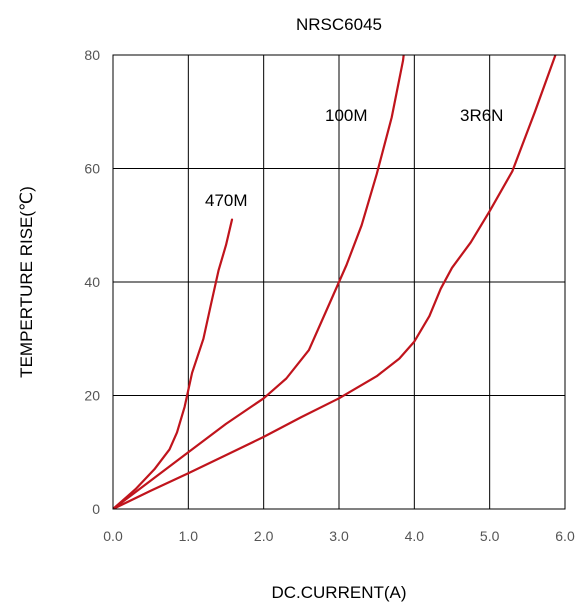 This screenshot has width=588, height=613. Describe the element at coordinates (490, 536) in the screenshot. I see `x-tick-label: 5.0` at that location.